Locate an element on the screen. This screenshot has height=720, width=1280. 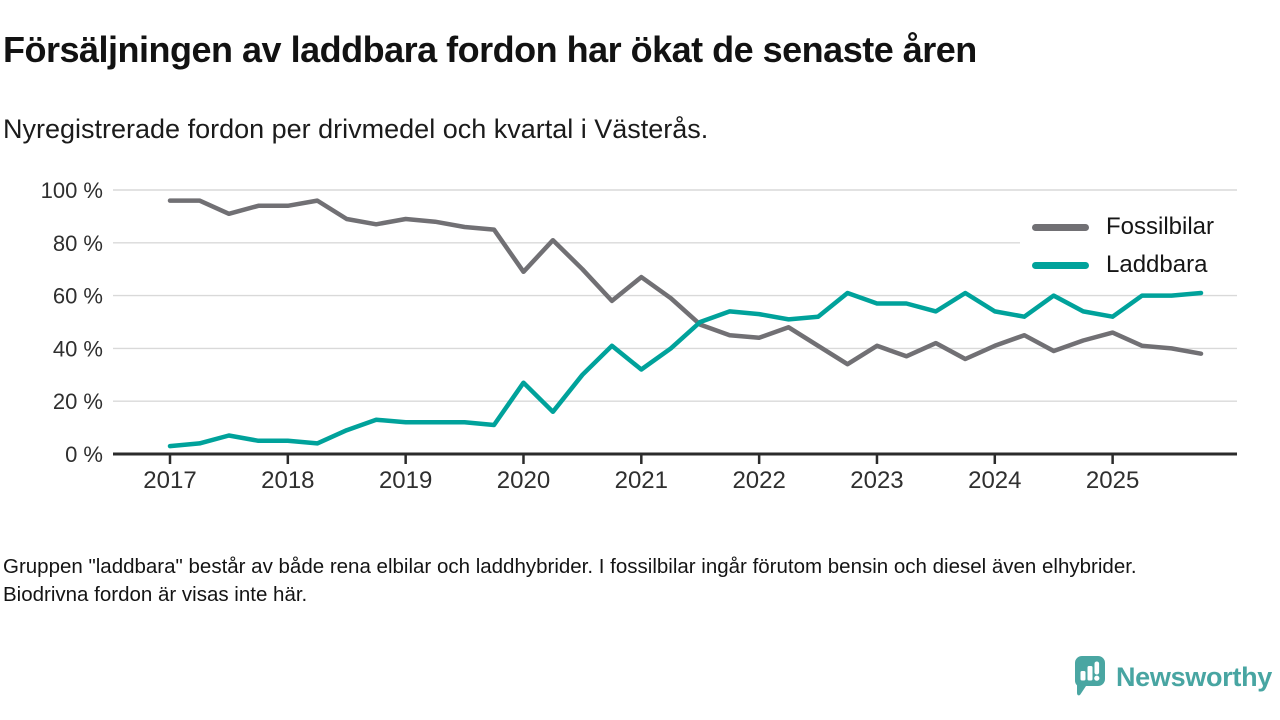
svg-text: 2024 is located at coordinates (994, 480).